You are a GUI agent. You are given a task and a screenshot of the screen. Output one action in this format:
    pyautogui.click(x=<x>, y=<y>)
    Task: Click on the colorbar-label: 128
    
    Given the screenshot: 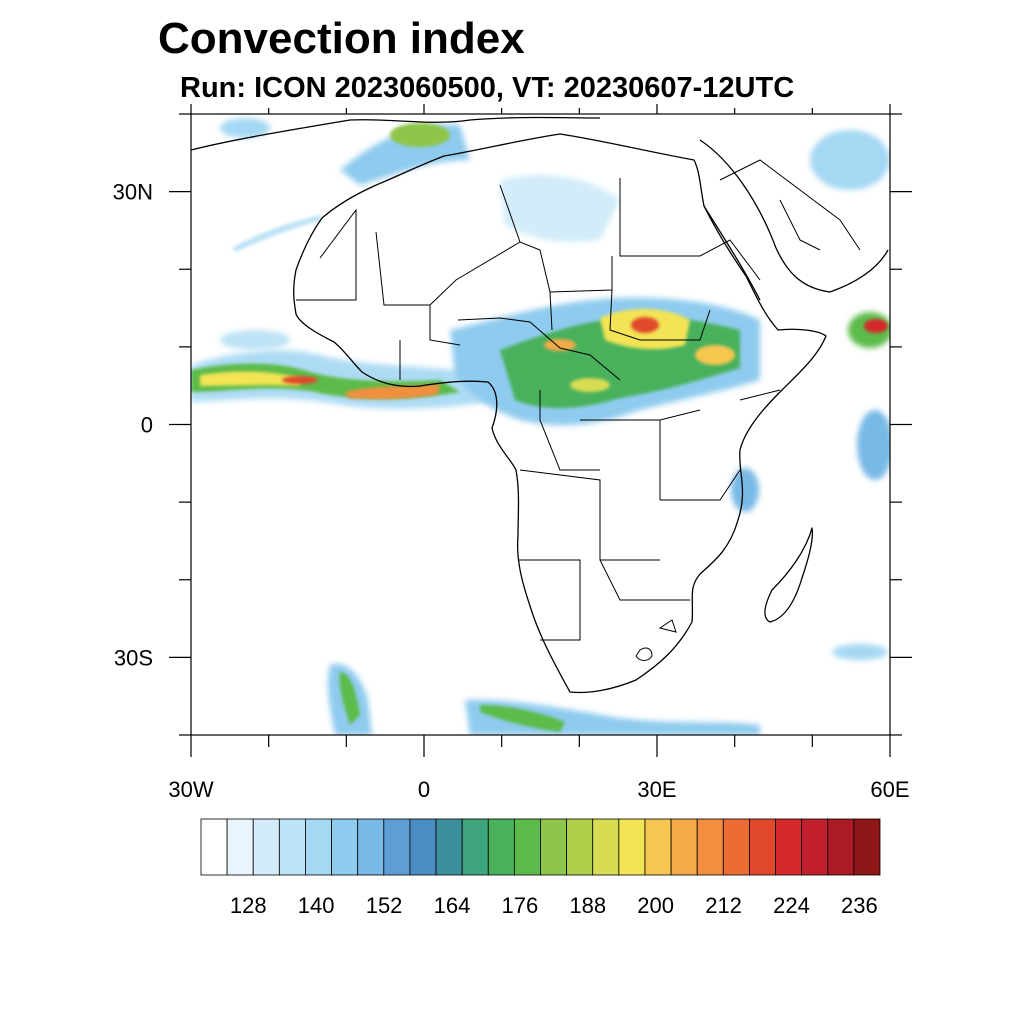 What is the action you would take?
    pyautogui.click(x=248, y=905)
    